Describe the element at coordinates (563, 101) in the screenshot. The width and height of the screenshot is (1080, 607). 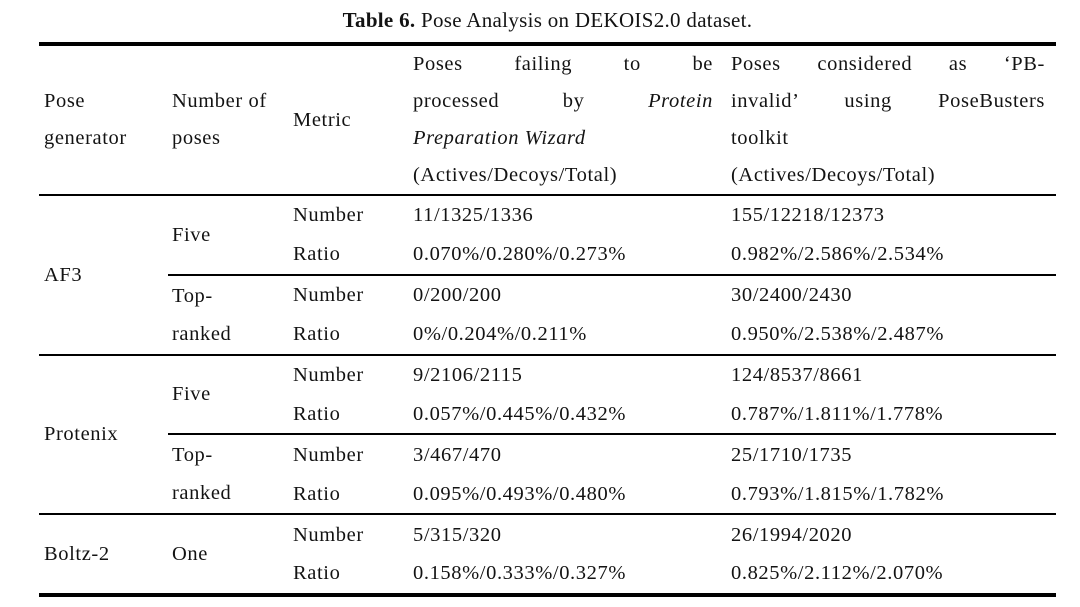
I see `ppw-header-line2: processed by Protein` at that location.